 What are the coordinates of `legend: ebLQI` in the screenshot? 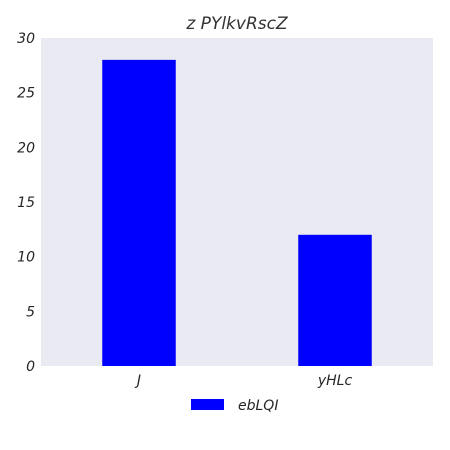 It's located at (234, 406).